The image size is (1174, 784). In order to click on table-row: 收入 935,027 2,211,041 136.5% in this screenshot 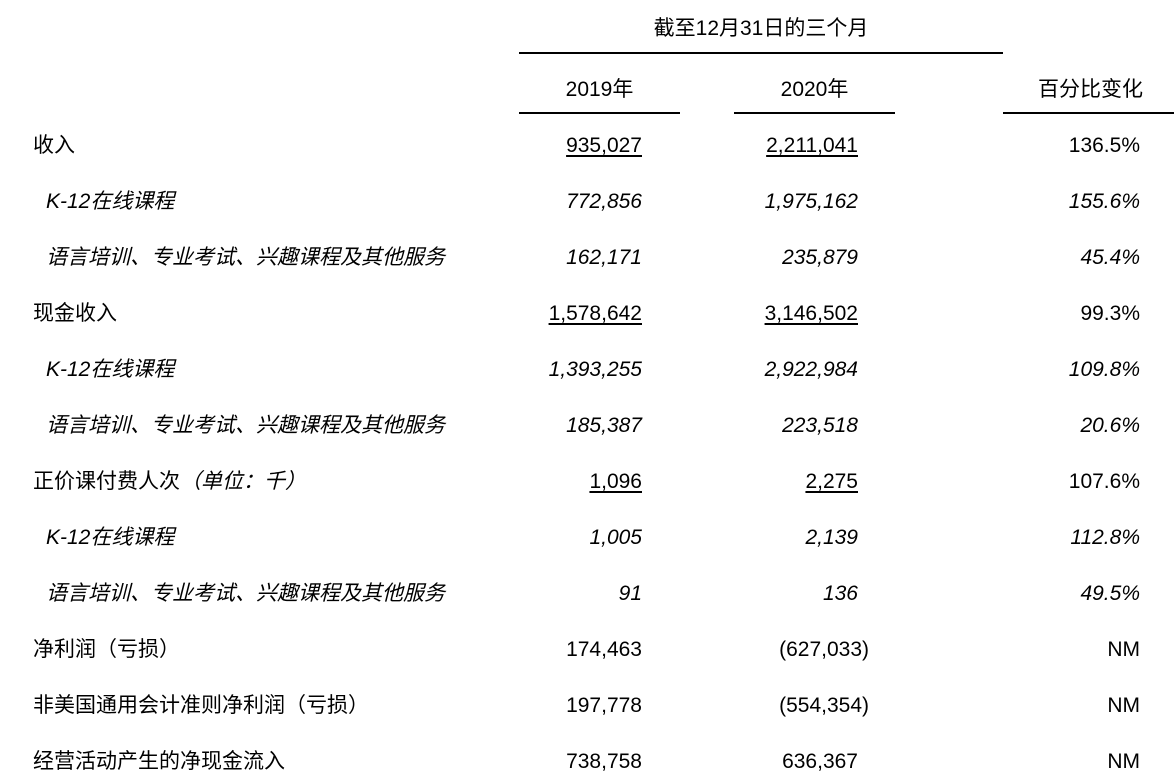, I will do `click(587, 146)`.